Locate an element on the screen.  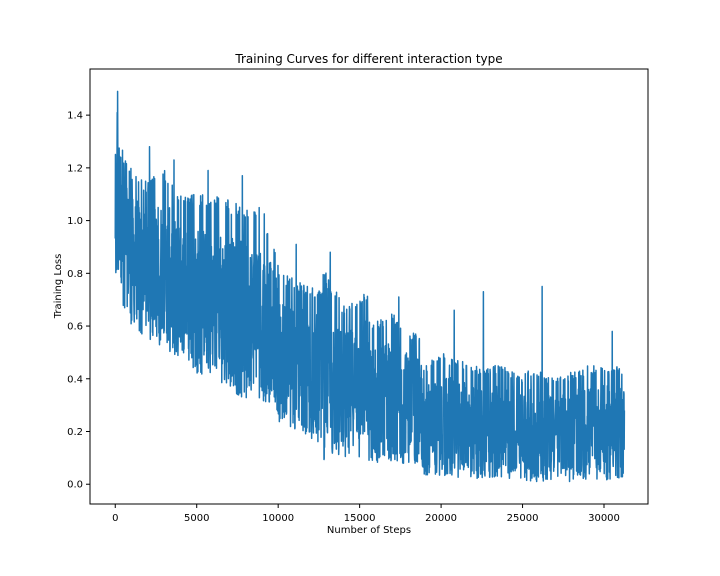
y-tick-label: 0.8 is located at coordinates (75, 274).